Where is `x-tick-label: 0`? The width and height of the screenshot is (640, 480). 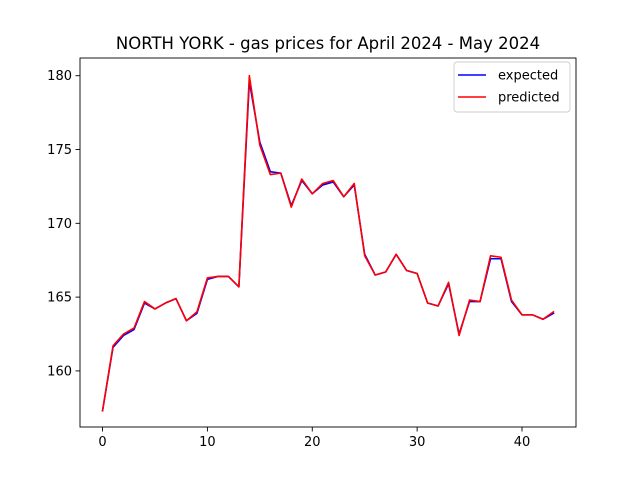 x-tick-label: 0 is located at coordinates (102, 442).